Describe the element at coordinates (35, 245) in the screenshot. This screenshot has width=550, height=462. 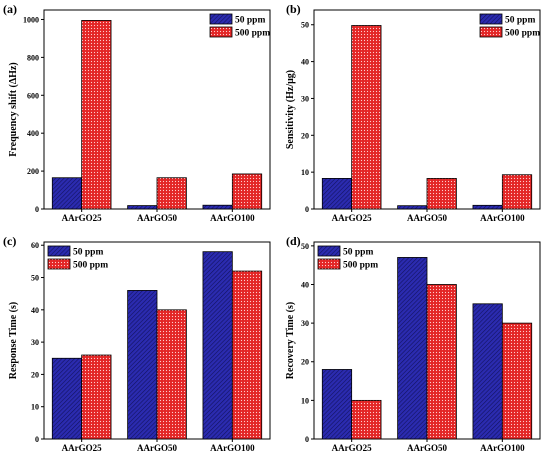
I see `y-tick-label: 60` at that location.